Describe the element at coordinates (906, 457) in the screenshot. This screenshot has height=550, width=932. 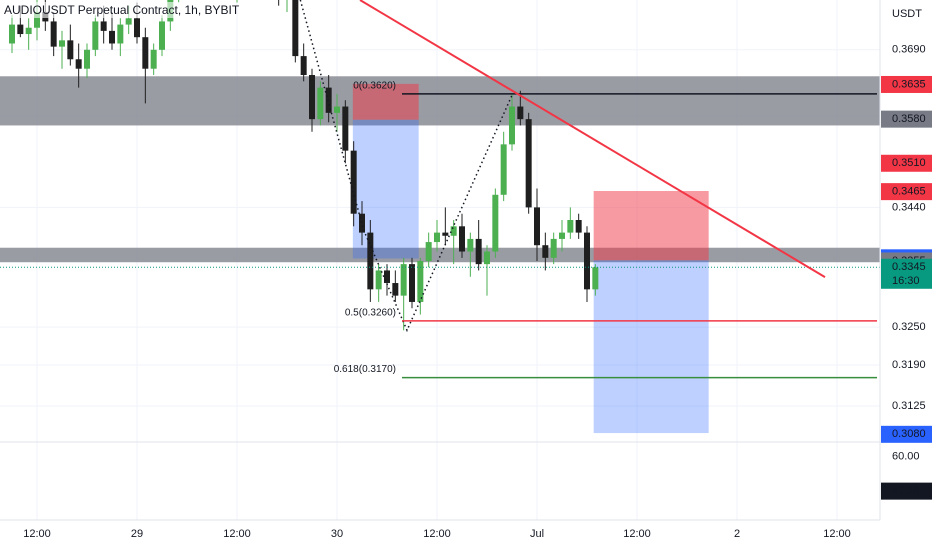
I see `indicator-tick-label: 60.00` at that location.